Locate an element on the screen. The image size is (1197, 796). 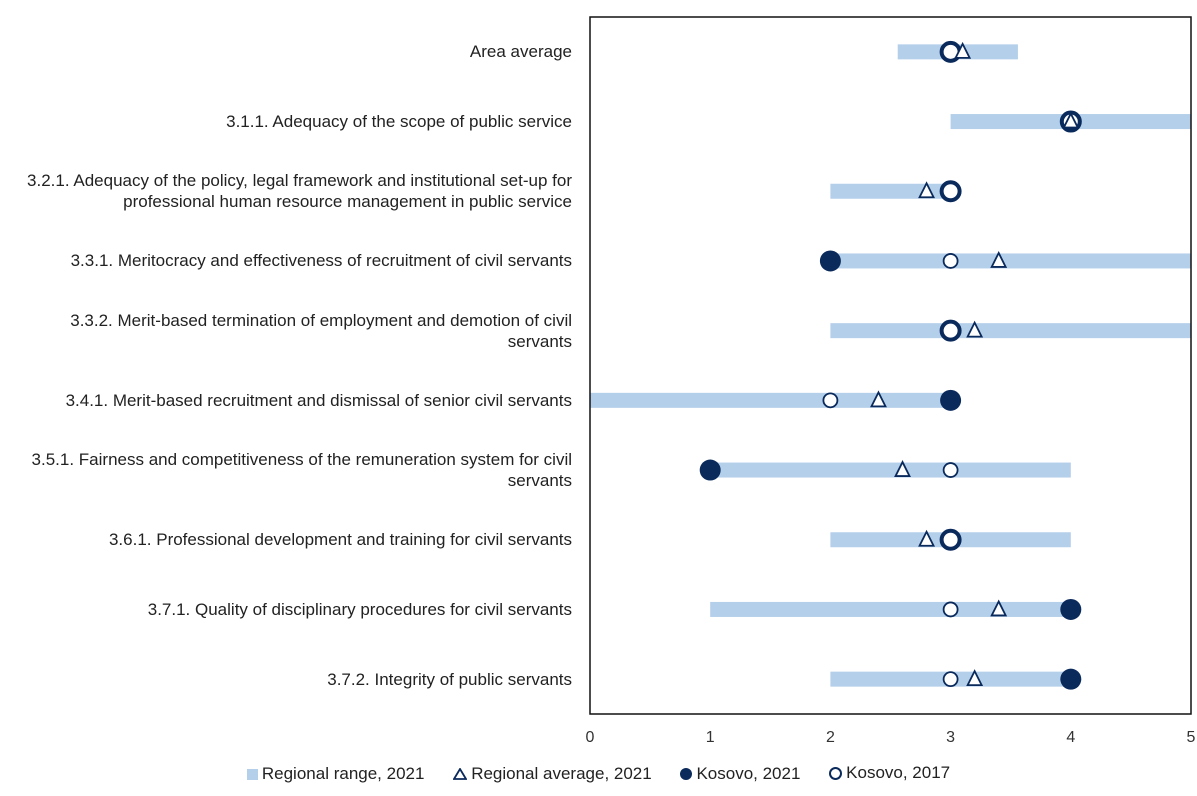
category-label: 3.7.2. Integrity of public servants is located at coordinates (449, 679).